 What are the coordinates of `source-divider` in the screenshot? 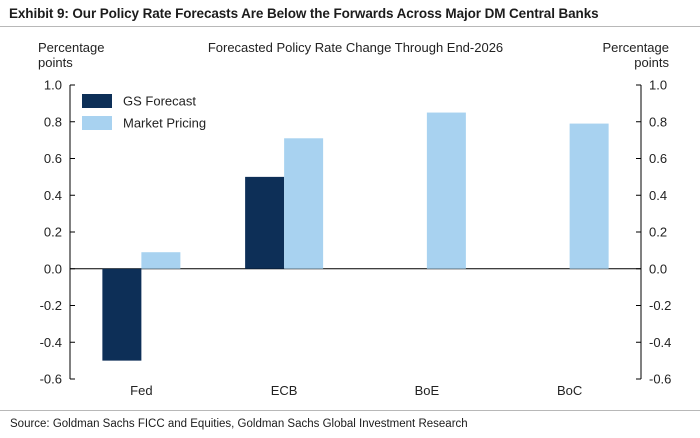 It's located at (350, 410).